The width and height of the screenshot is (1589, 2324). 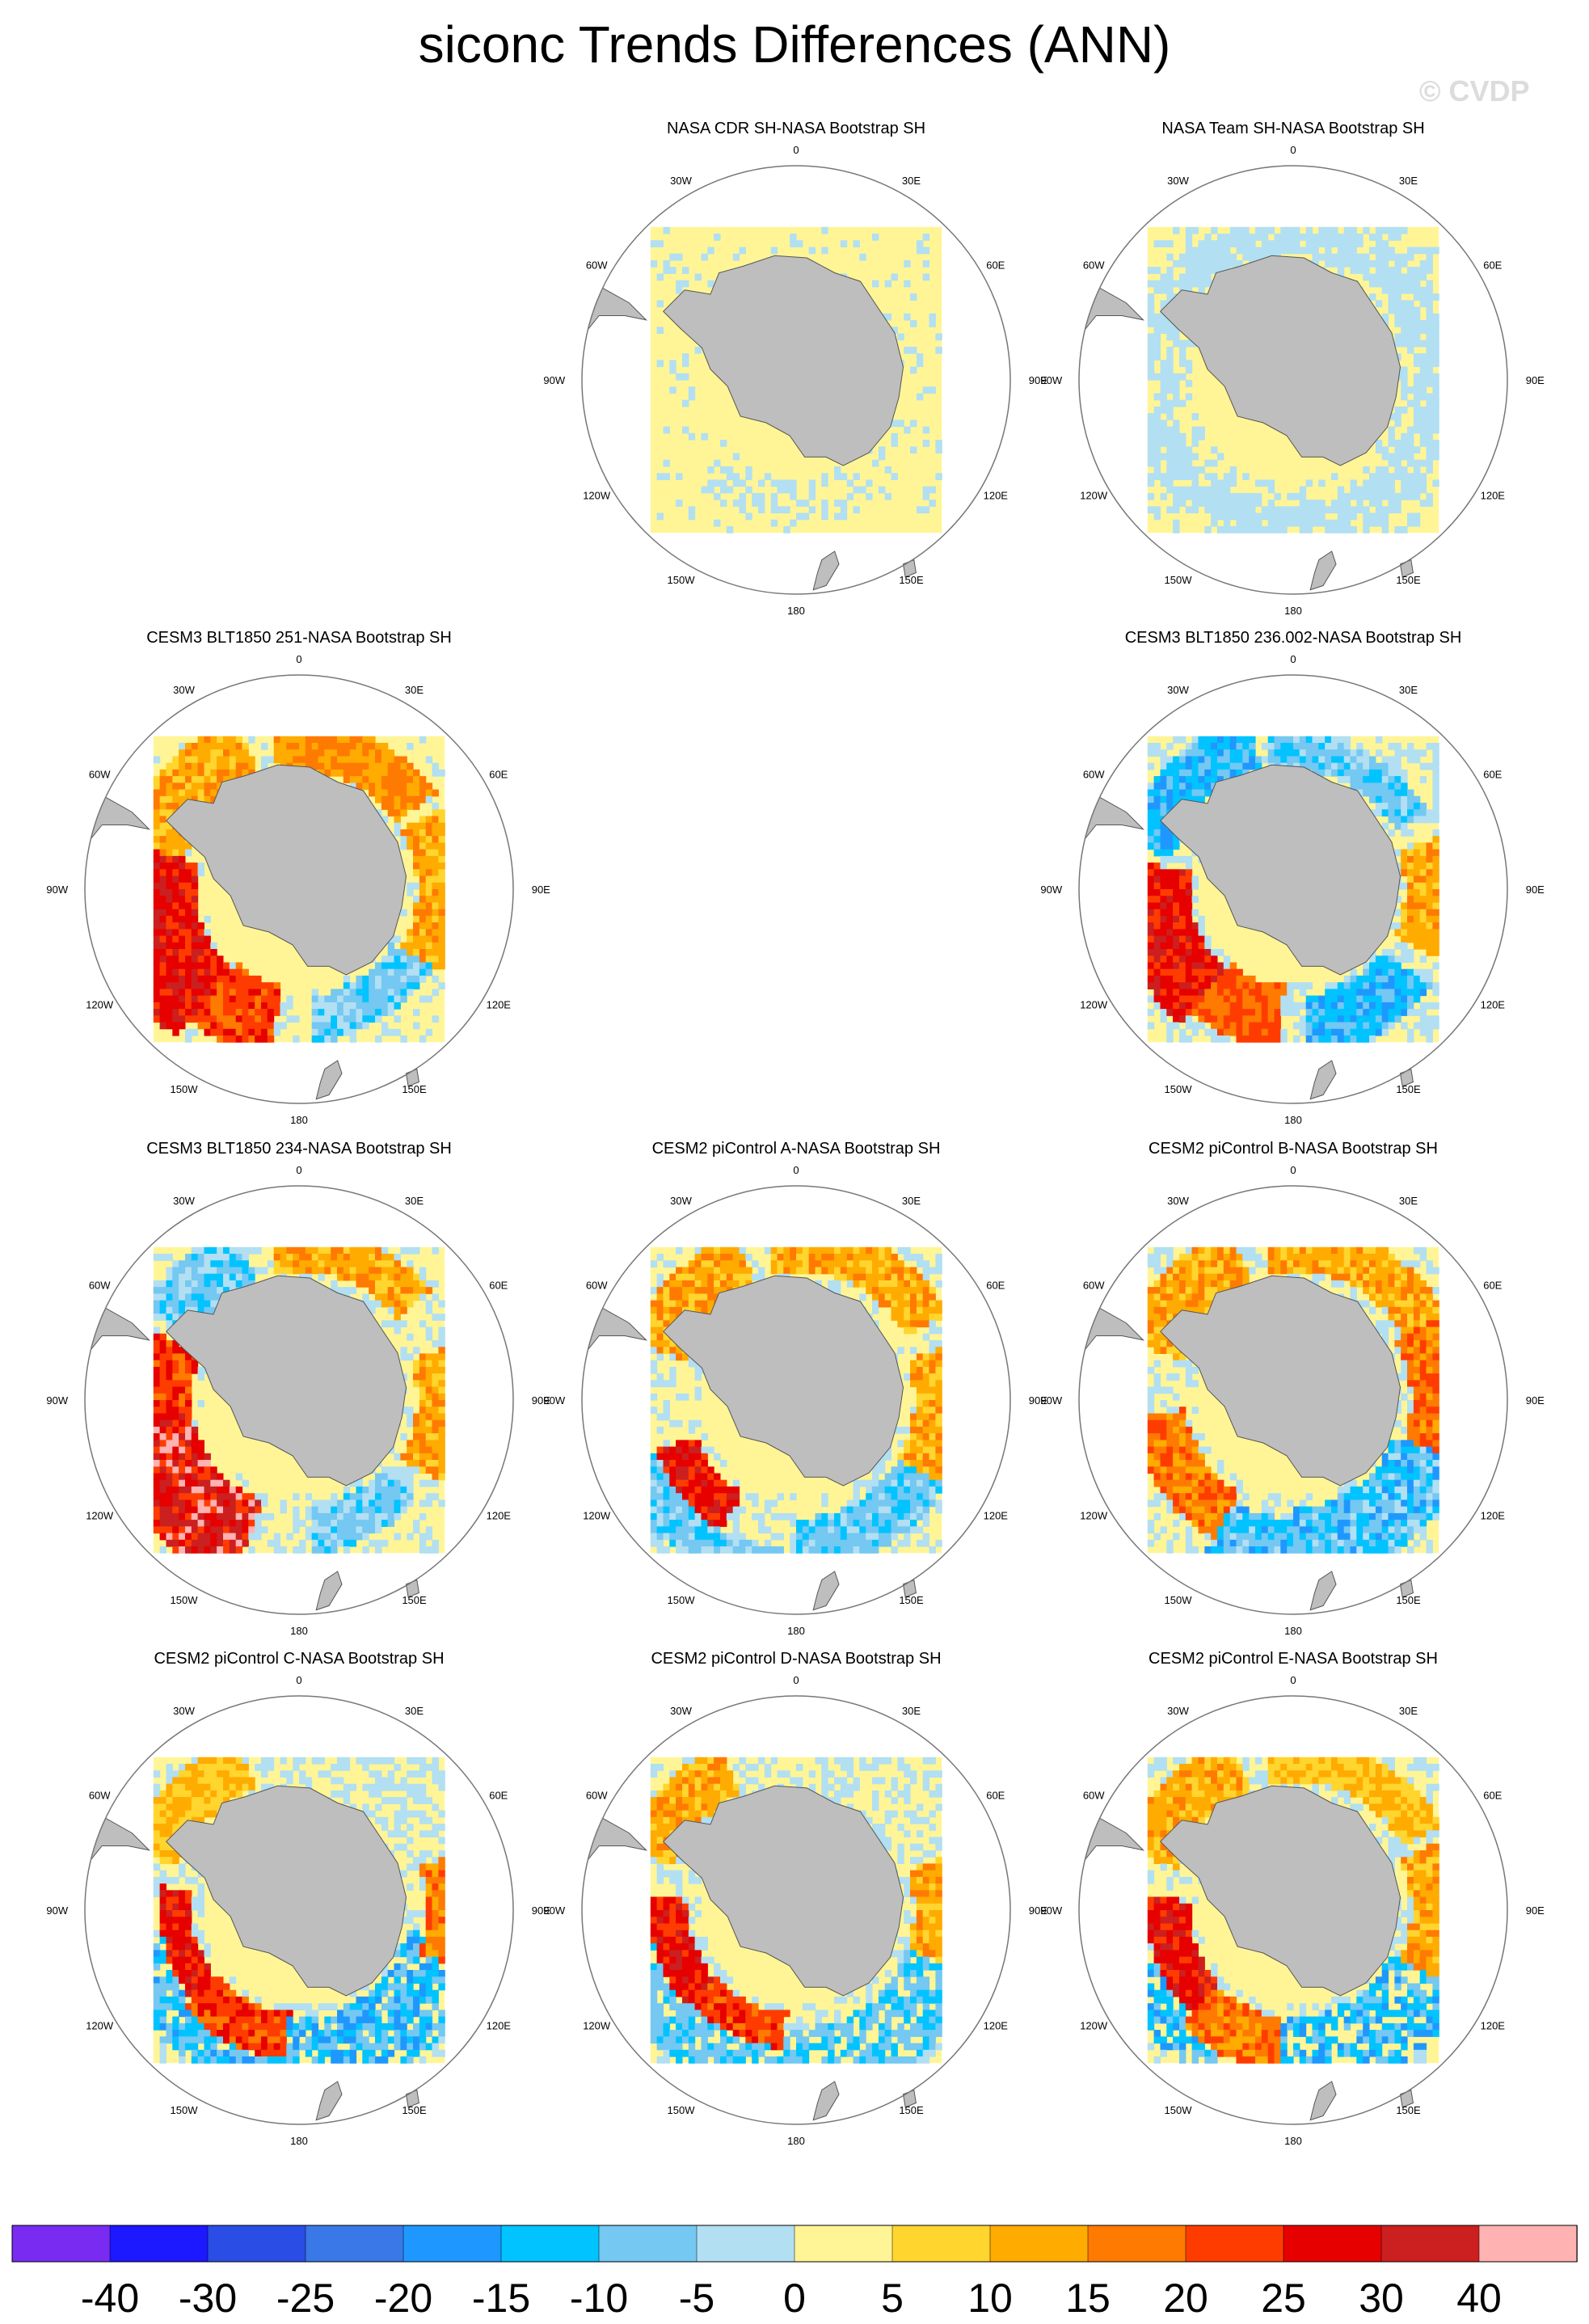 I want to click on panel-title: CESM3 BLT1850 236.002-NASA Bootstrap SH, so click(x=1293, y=638).